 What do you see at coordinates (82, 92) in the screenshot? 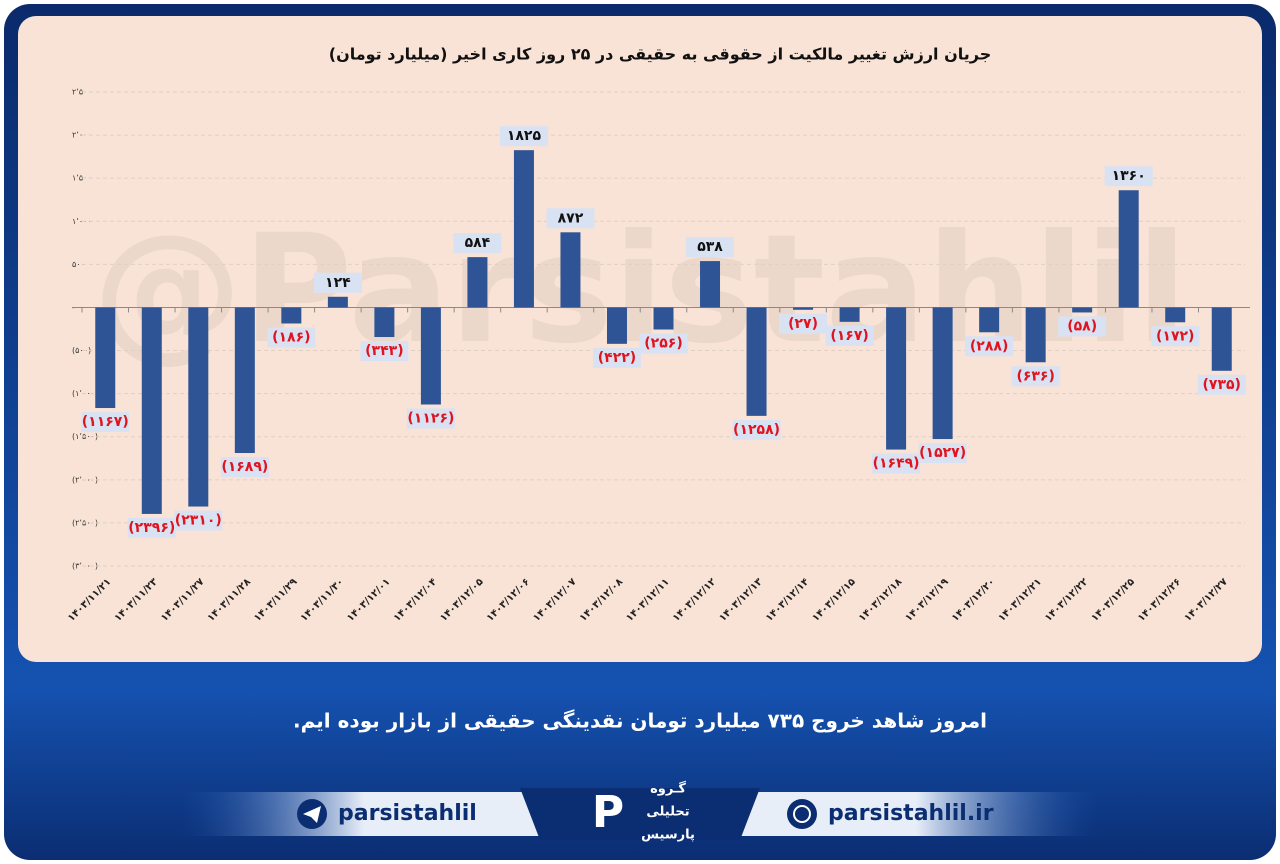
I see `y-tick-label: ۲٬۵۰۰` at bounding box center [82, 92].